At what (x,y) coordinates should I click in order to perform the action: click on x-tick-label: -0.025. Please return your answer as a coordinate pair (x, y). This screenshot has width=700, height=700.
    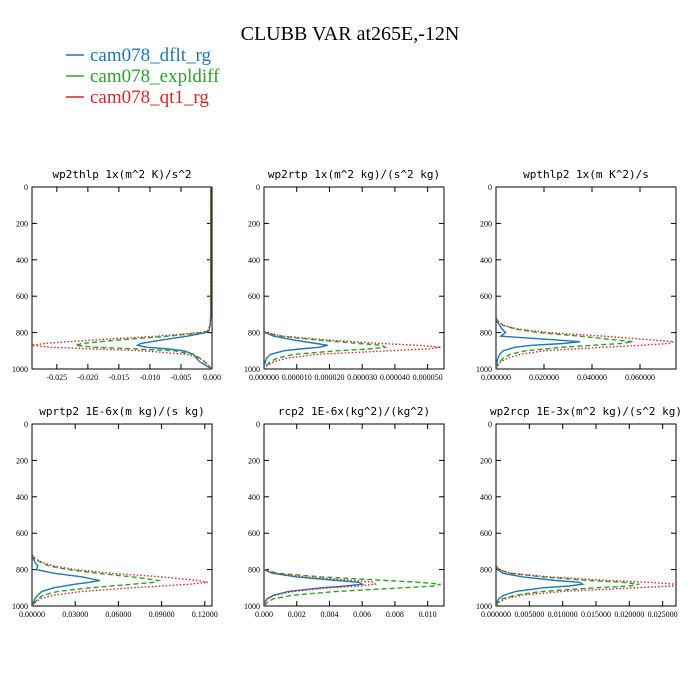
    Looking at the image, I should click on (56, 377).